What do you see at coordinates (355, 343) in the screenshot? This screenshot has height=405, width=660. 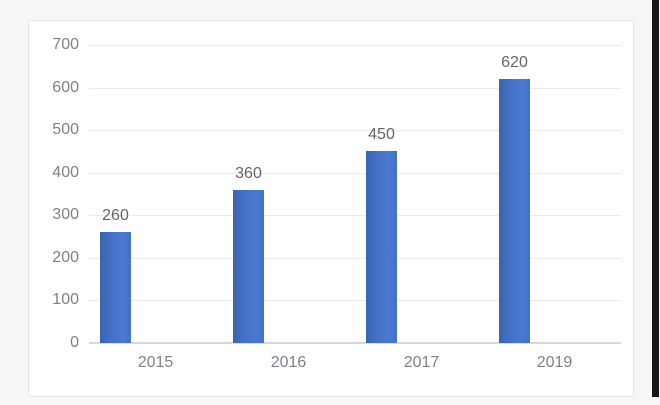 I see `x-axis-line` at bounding box center [355, 343].